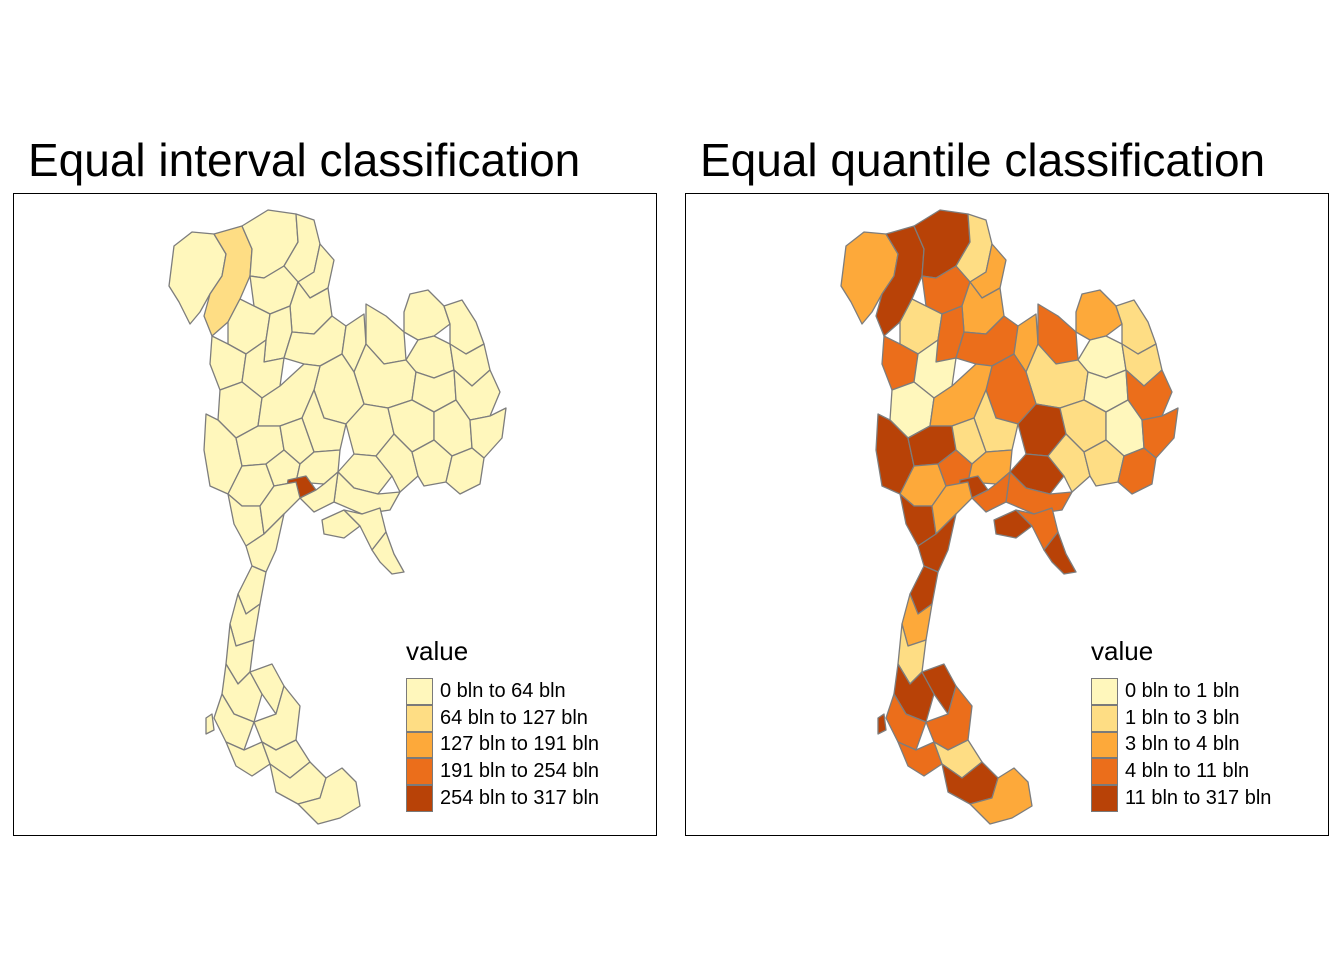 The height and width of the screenshot is (960, 1344). Describe the element at coordinates (1198, 798) in the screenshot. I see `legend-label: 11 bln to 317 bln` at that location.